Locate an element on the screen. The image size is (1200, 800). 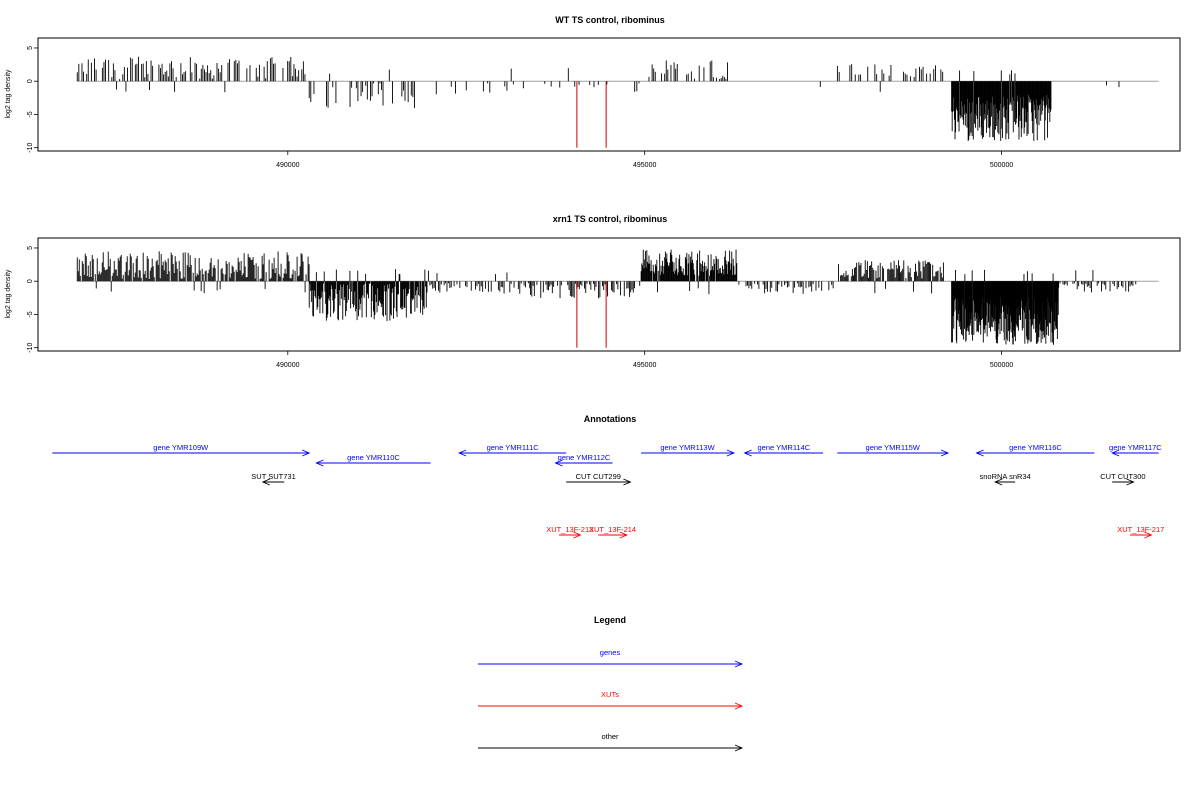
annotation-label: gene YMR111C is located at coordinates (513, 447).